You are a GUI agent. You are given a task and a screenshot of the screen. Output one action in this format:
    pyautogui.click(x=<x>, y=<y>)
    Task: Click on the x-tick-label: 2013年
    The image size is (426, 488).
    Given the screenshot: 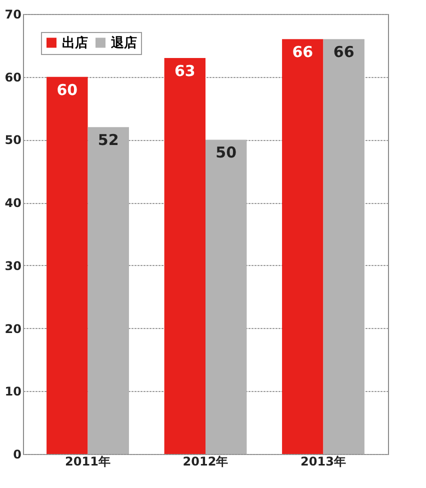 What is the action you would take?
    pyautogui.click(x=323, y=461)
    